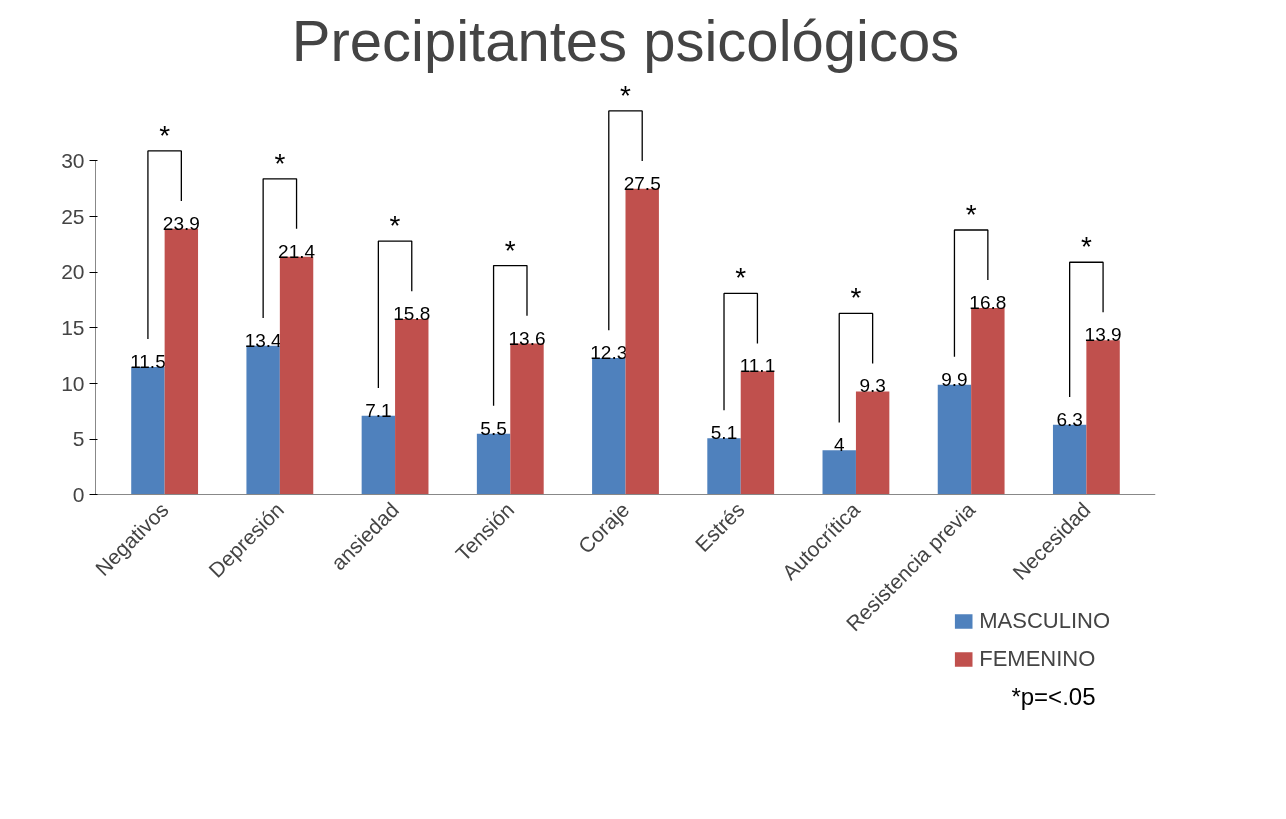  I want to click on data-label: 12.3, so click(609, 352).